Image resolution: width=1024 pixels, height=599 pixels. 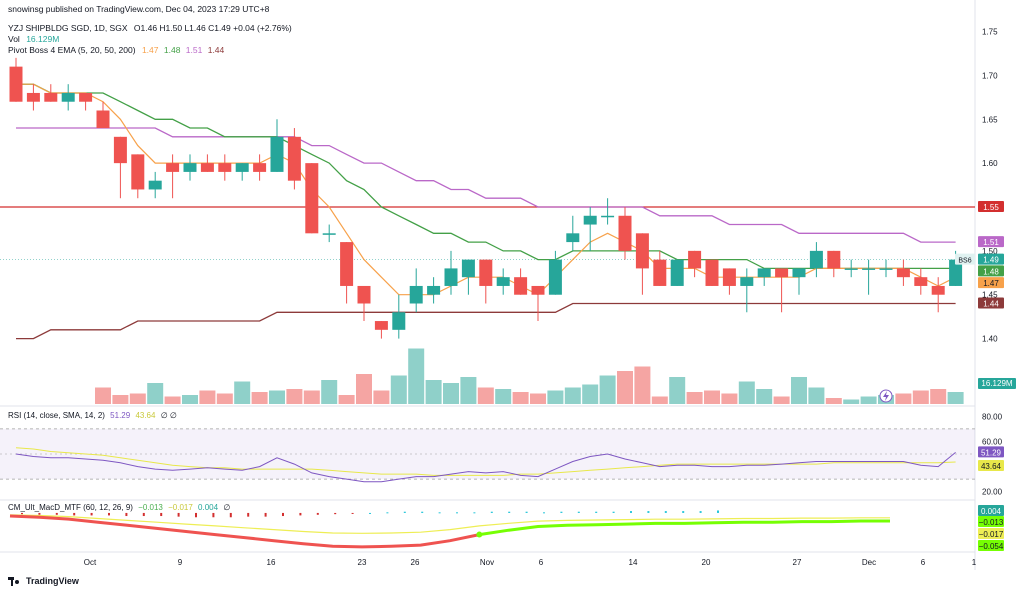 What do you see at coordinates (633, 562) in the screenshot?
I see `time-axis-tick: 14` at bounding box center [633, 562].